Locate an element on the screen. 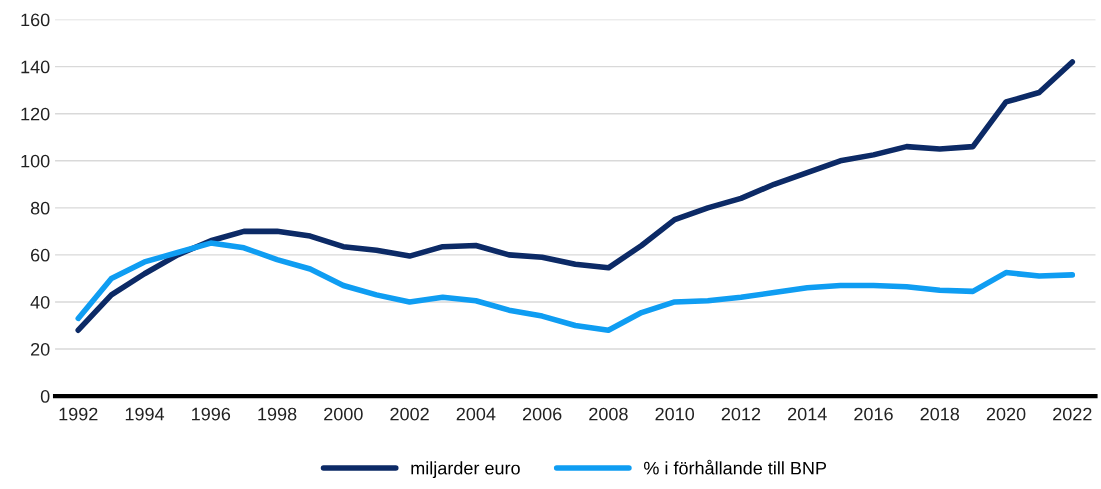  x-tick-label: 2018 is located at coordinates (940, 414).